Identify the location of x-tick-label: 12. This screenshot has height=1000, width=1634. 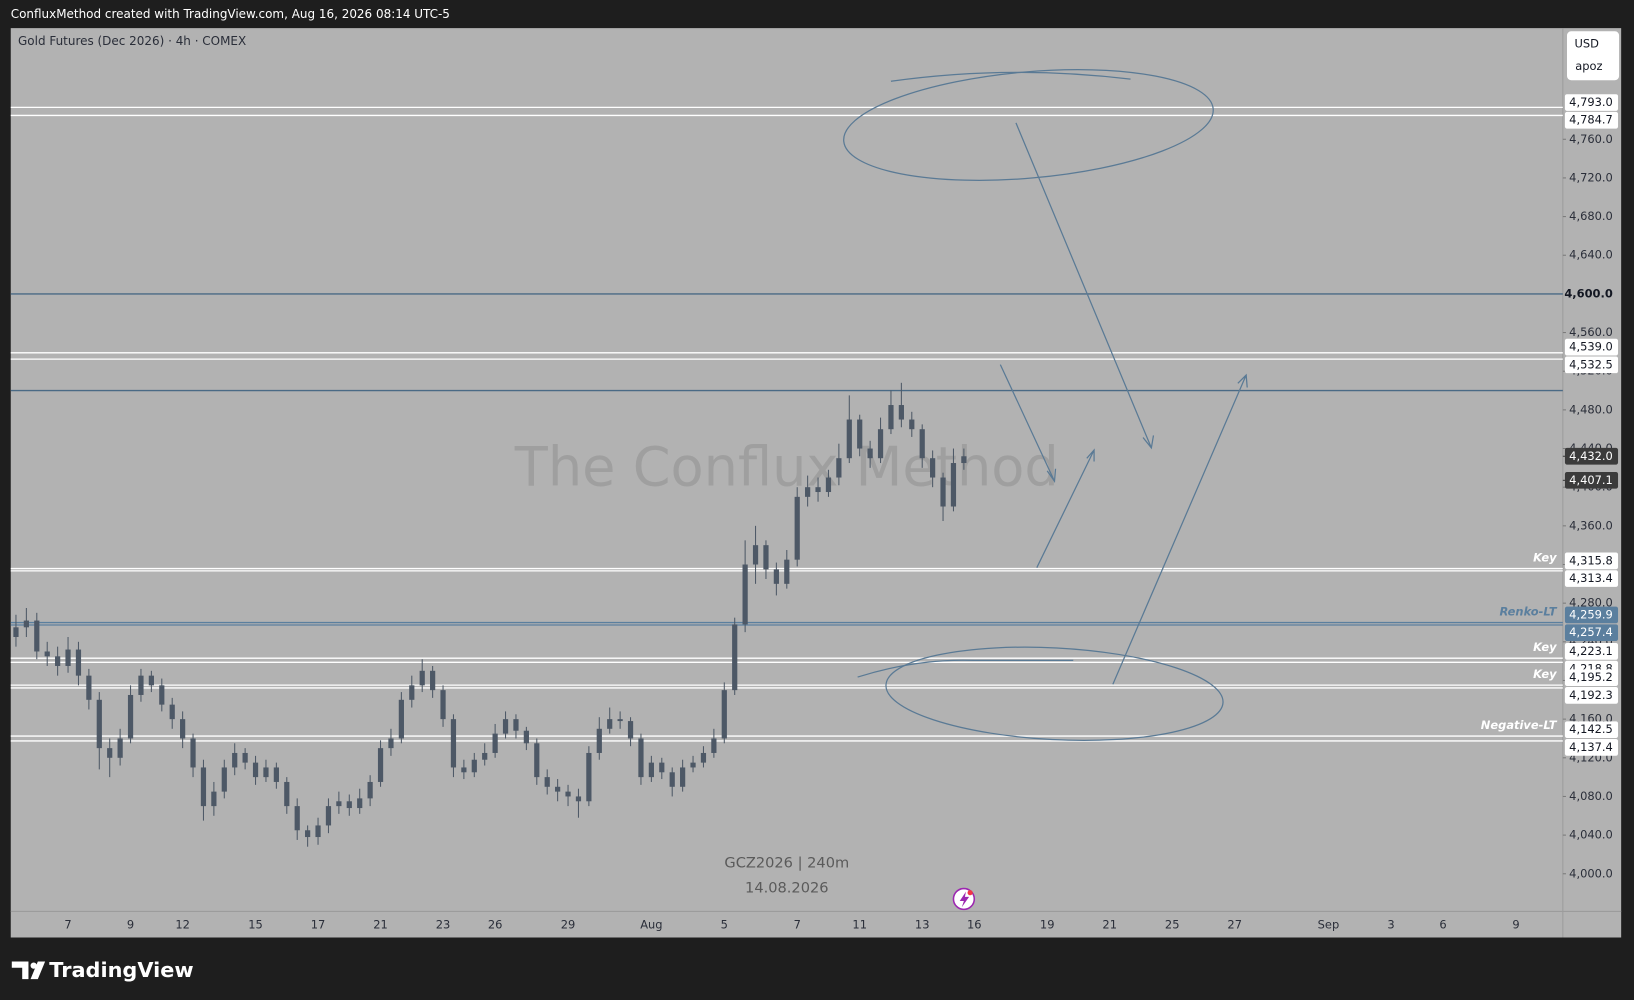
(182, 925).